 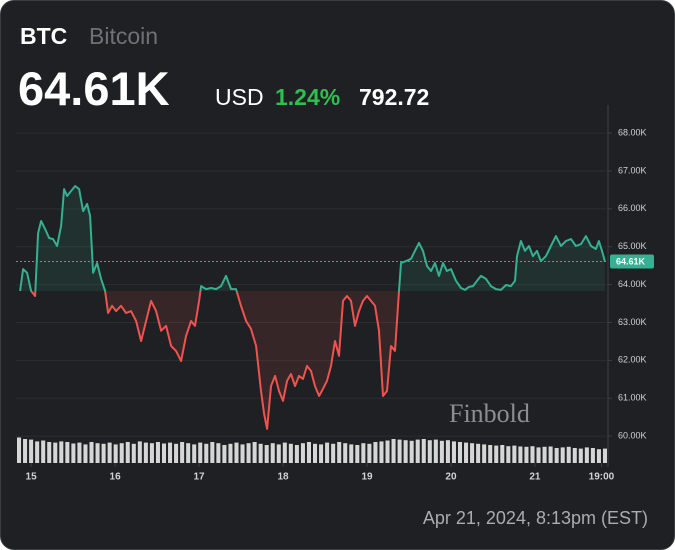 I want to click on y-tick-label: 62.00K, so click(x=632, y=360).